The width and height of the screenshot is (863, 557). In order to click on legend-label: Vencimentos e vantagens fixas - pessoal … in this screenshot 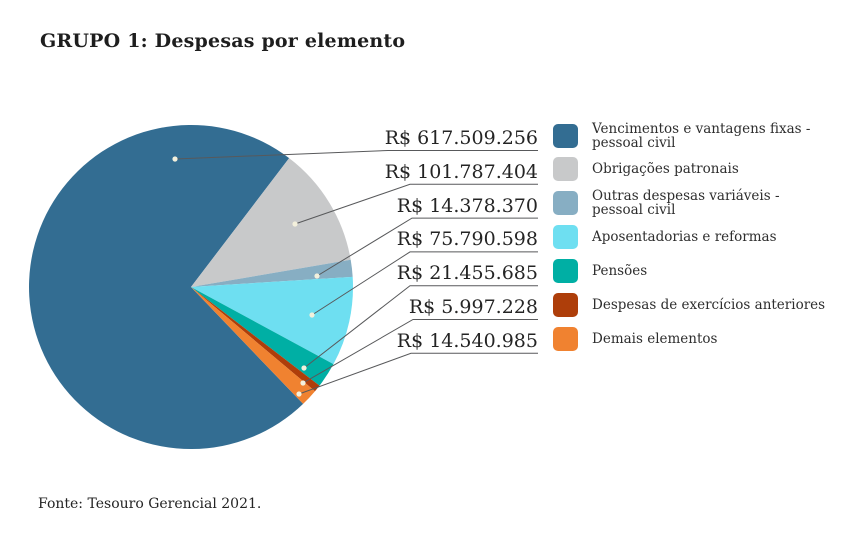, I will do `click(701, 135)`.